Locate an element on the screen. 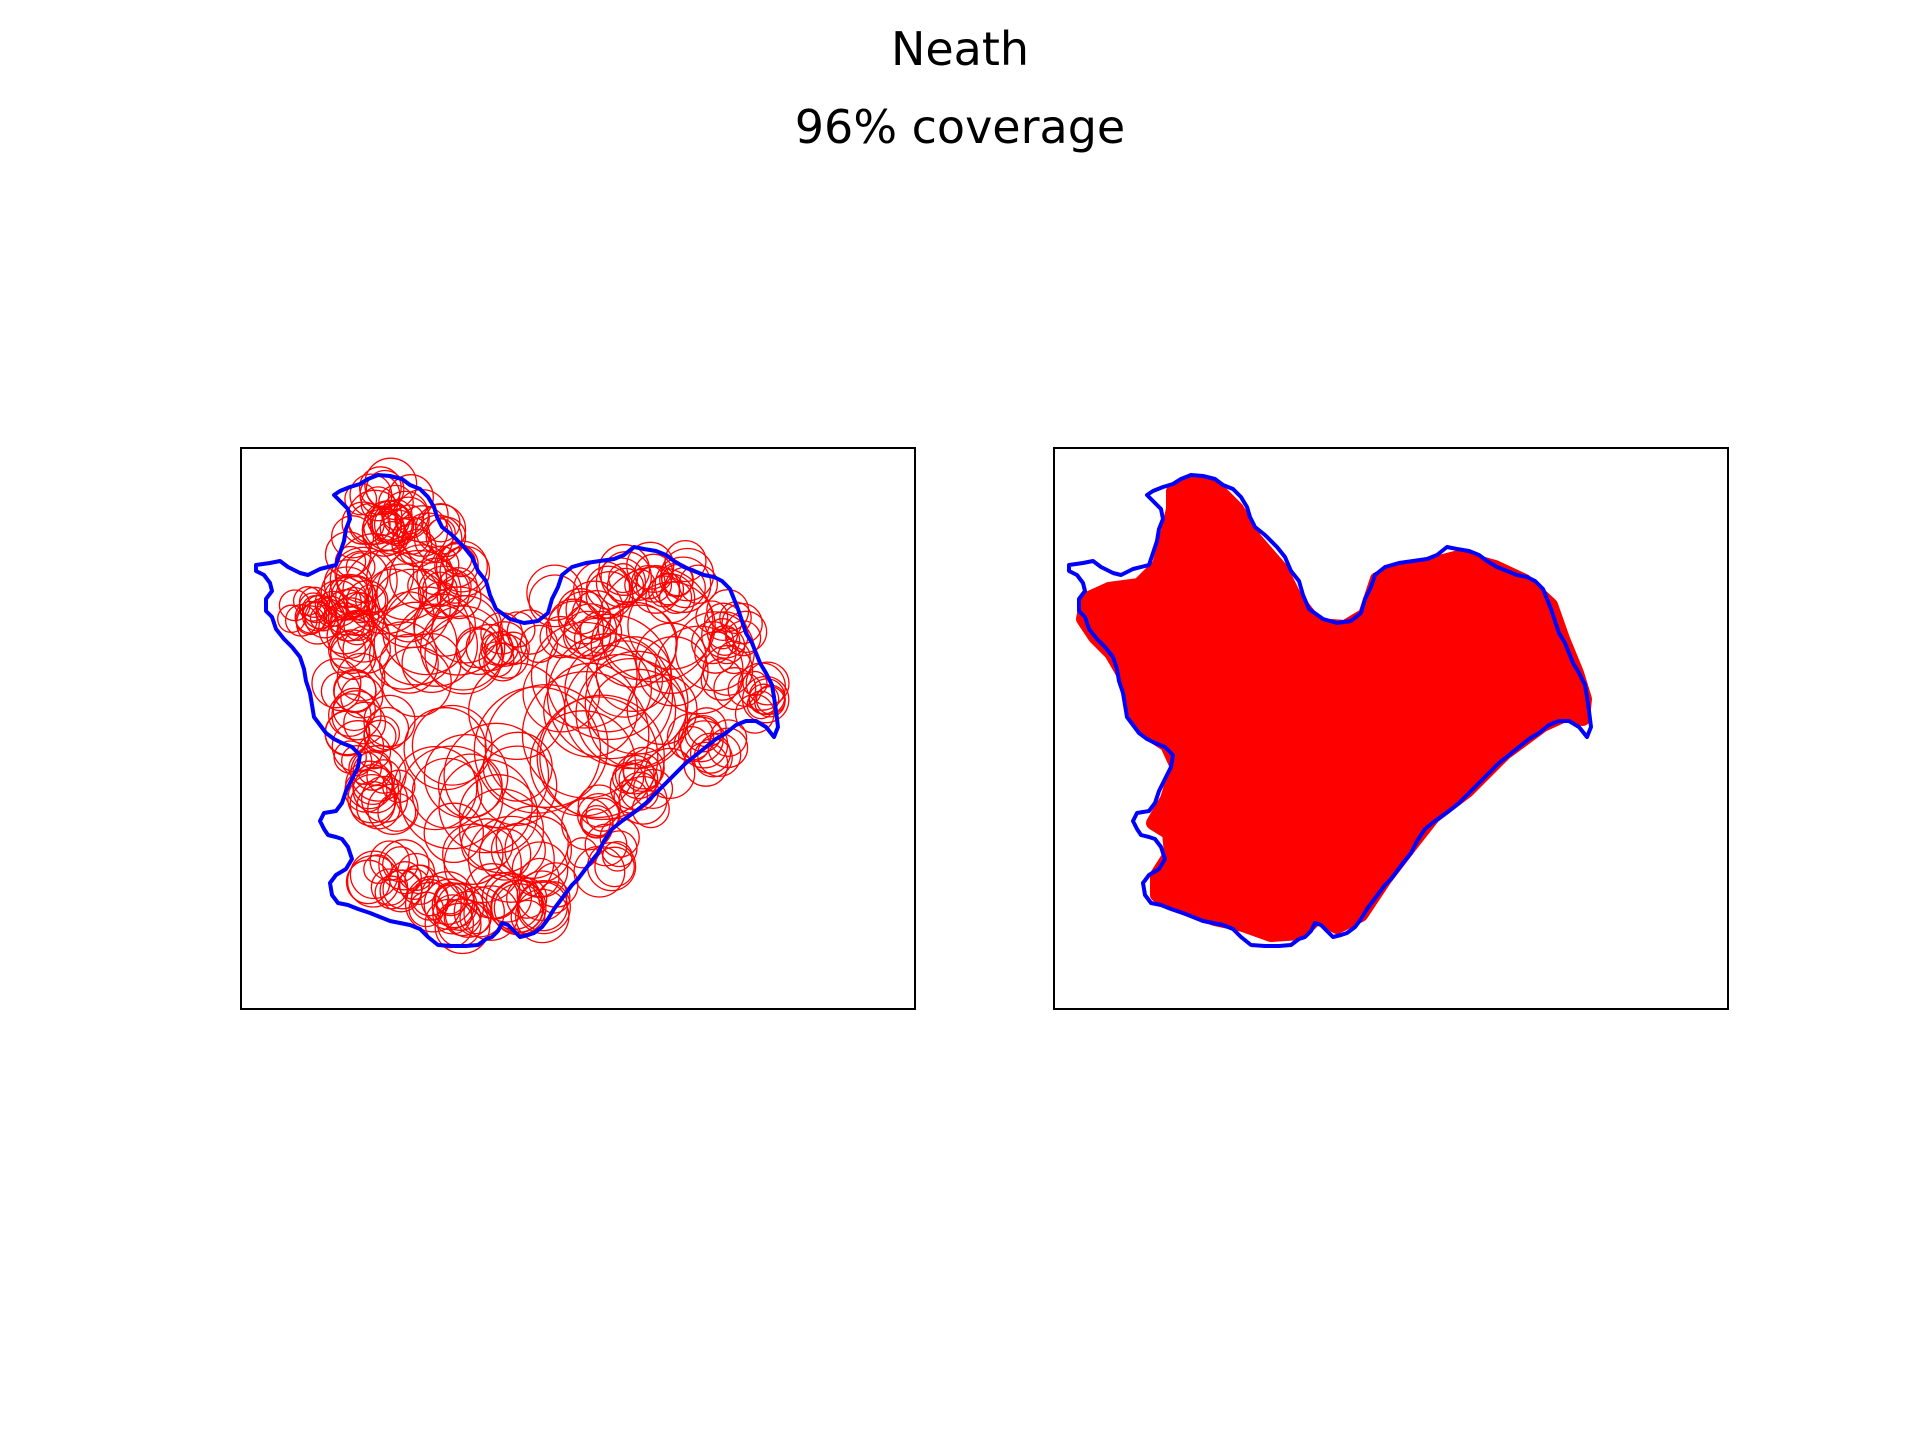 This screenshot has height=1440, width=1920. coverage-map-panel is located at coordinates (1391, 728).